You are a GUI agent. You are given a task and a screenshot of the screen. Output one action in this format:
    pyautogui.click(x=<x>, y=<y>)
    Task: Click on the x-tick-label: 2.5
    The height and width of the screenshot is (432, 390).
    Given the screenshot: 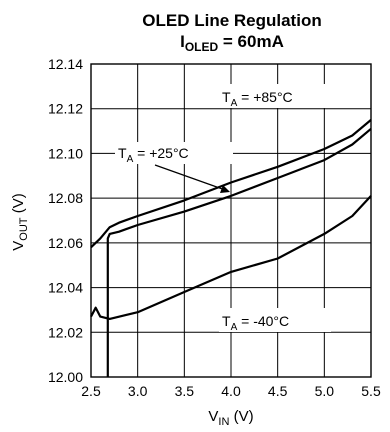 What is the action you would take?
    pyautogui.click(x=91, y=391)
    